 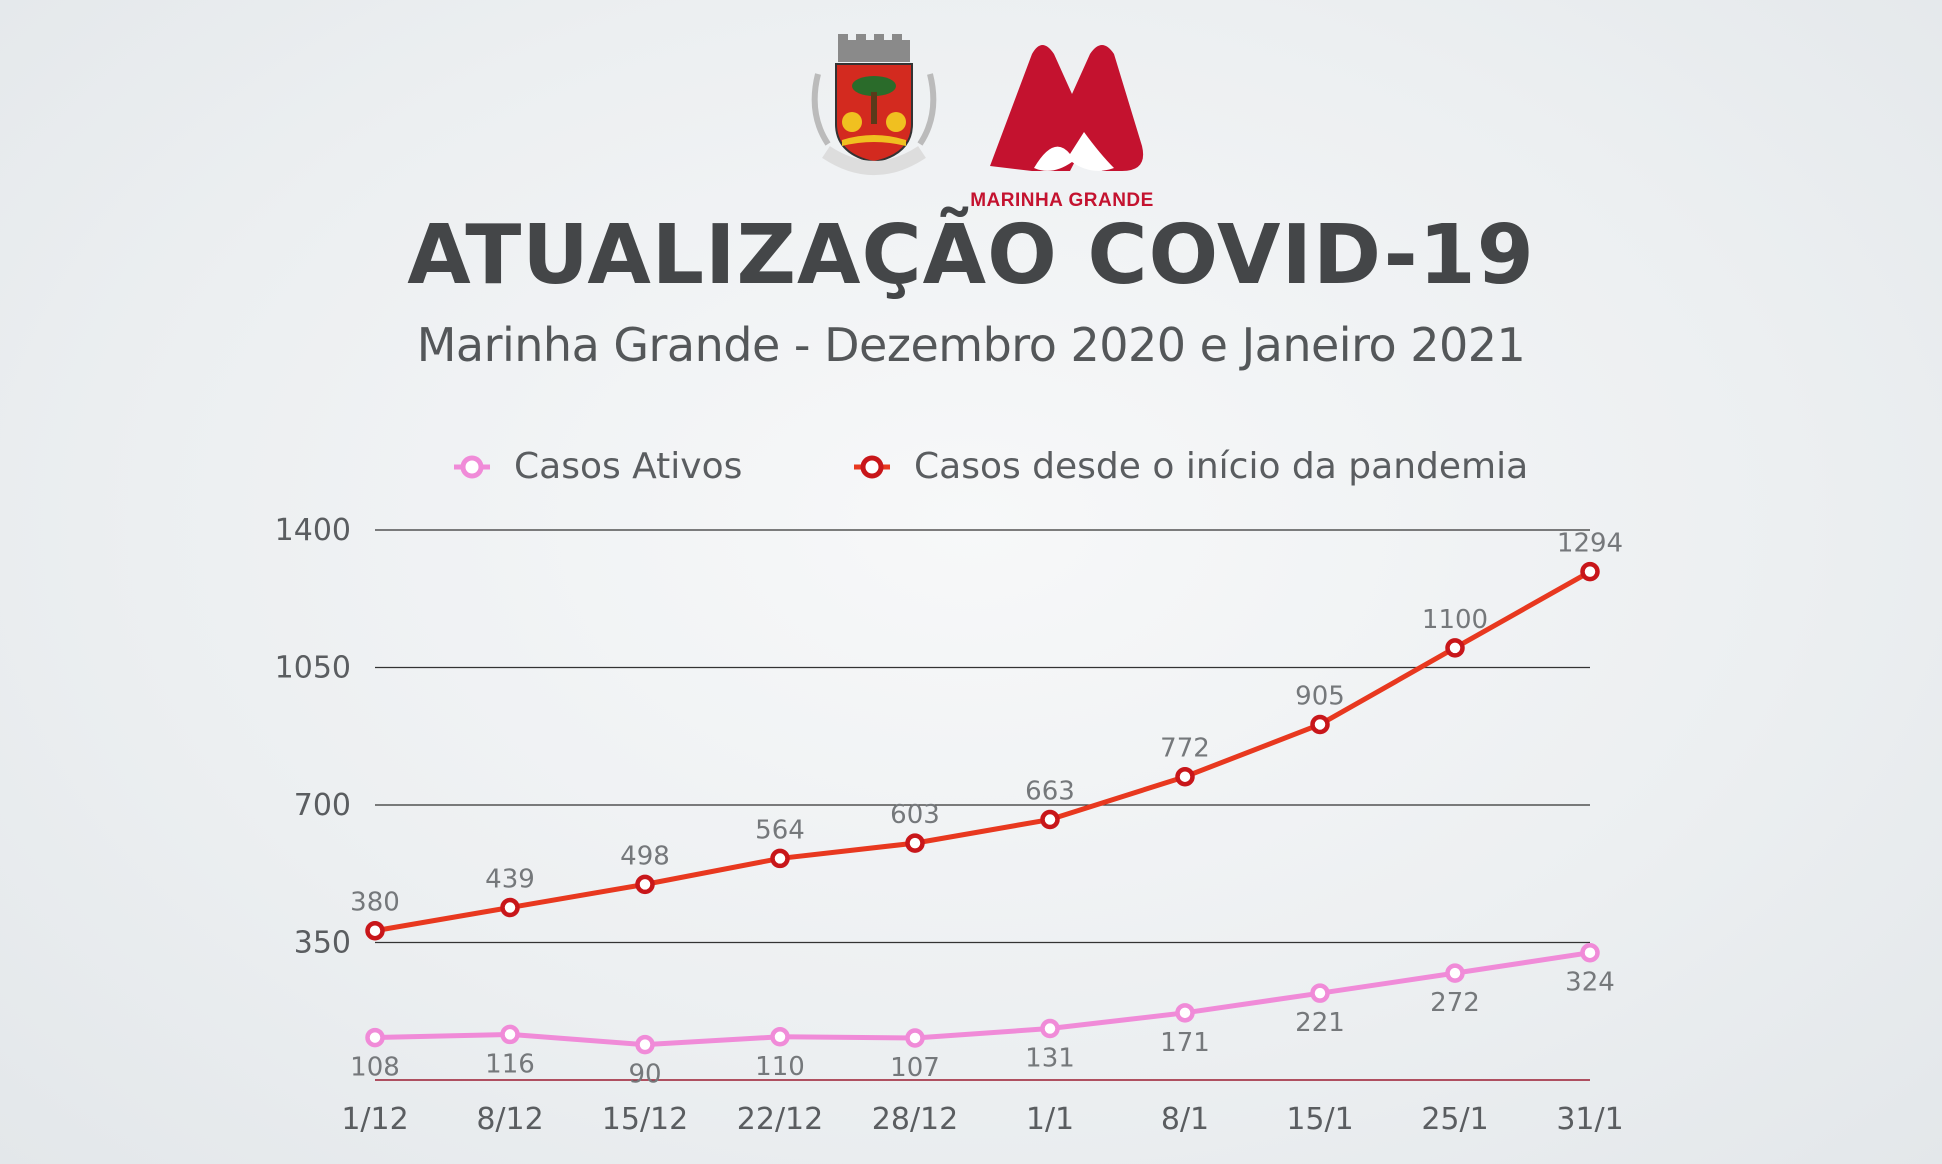 I want to click on legend-marker-pink-icon, so click(x=472, y=466).